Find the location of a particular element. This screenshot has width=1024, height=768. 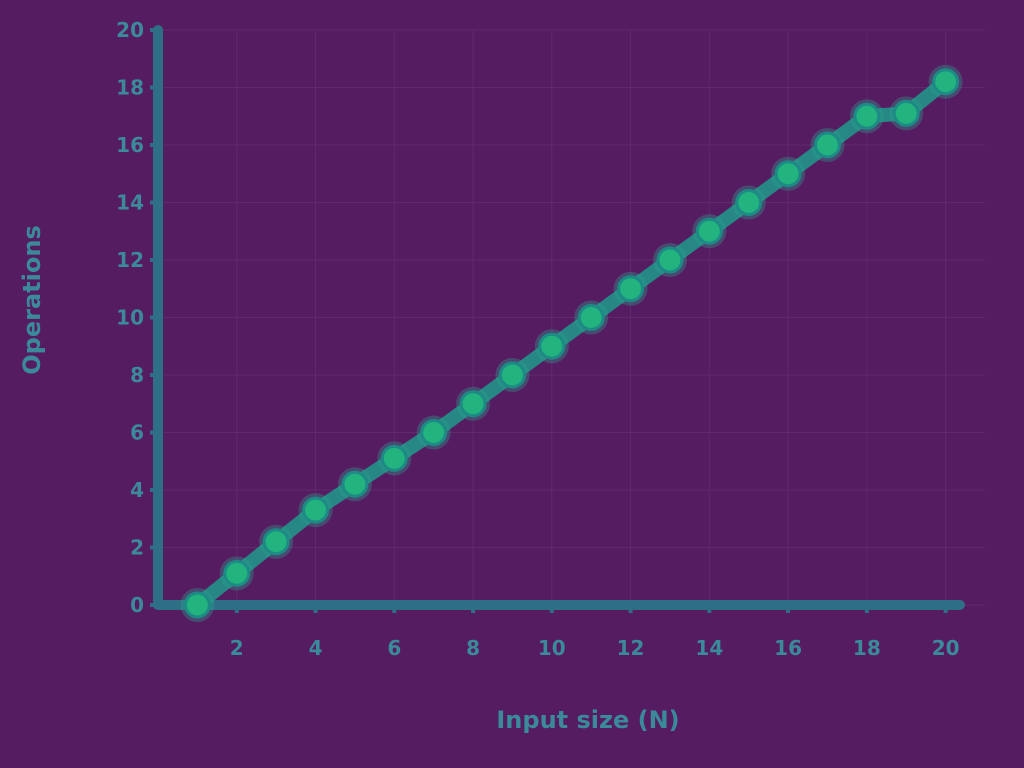

x-tick-label-9: 20 is located at coordinates (946, 648).